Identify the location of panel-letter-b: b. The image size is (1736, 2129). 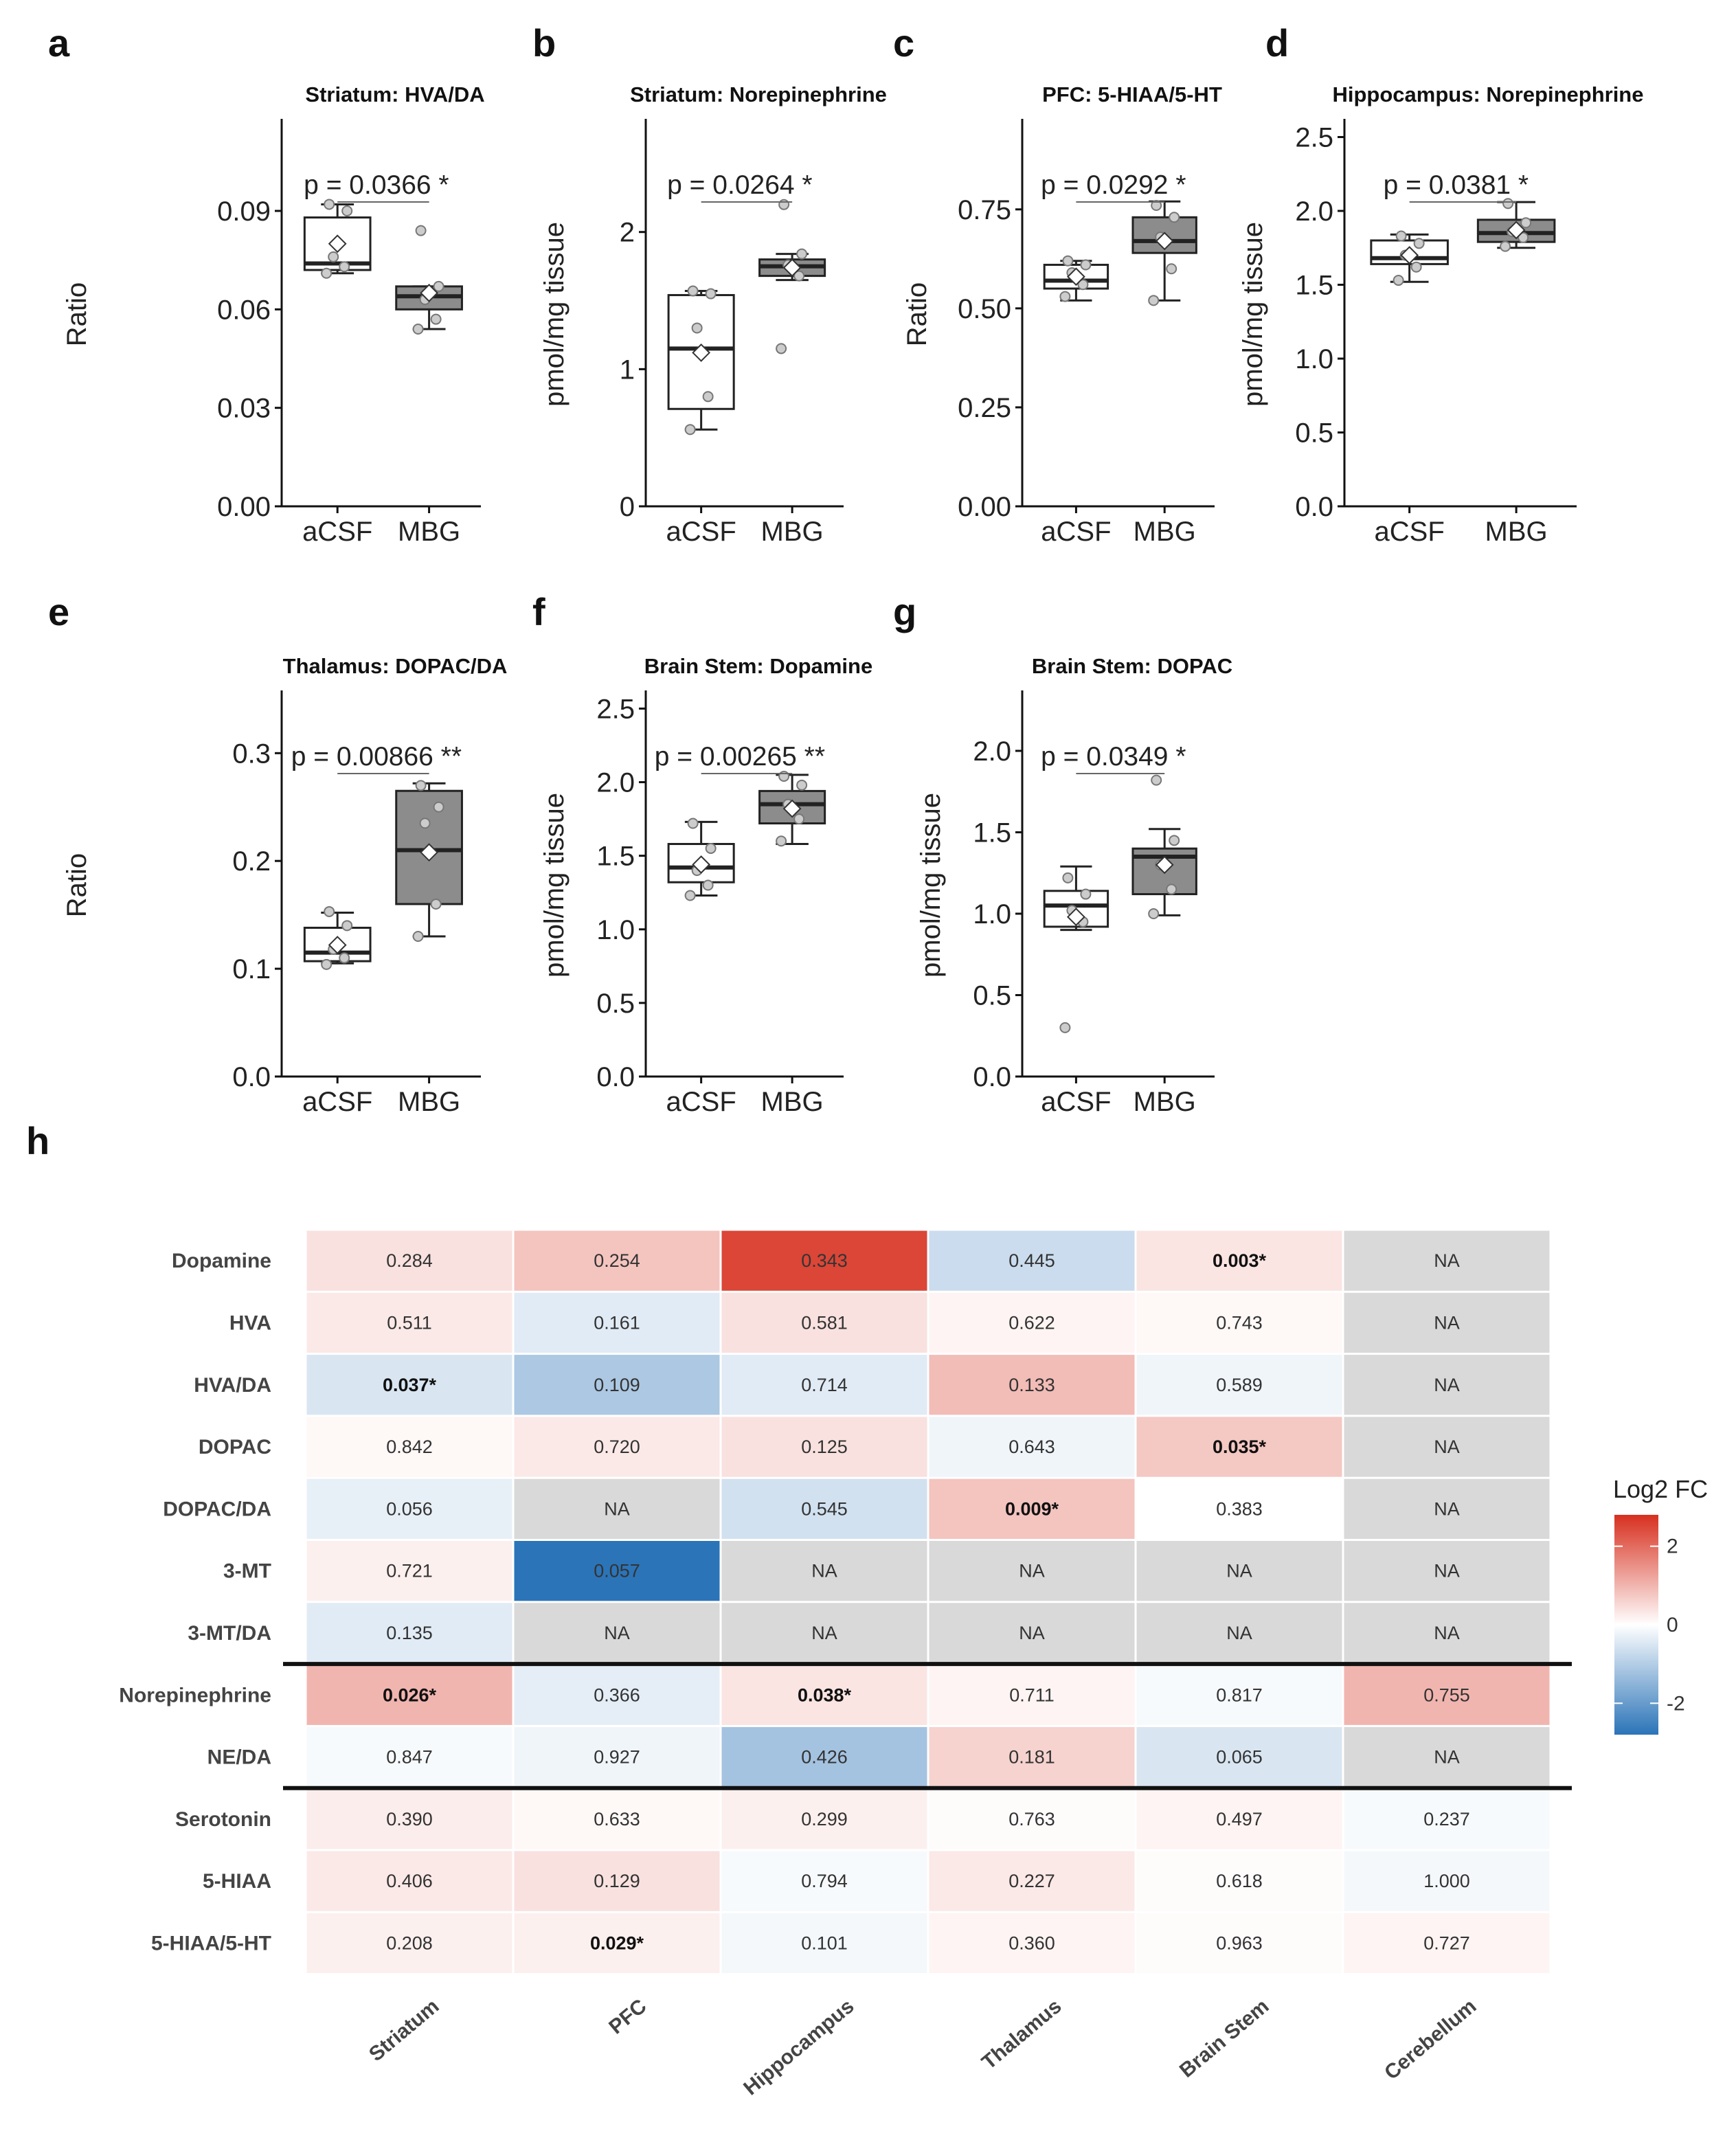
(544, 43).